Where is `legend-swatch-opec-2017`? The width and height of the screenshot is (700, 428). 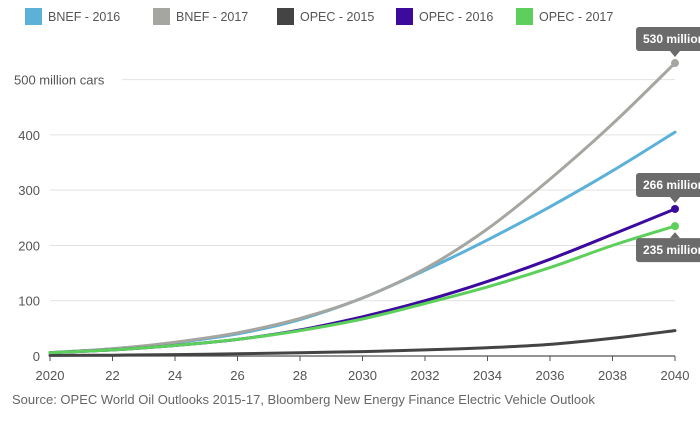 legend-swatch-opec-2017 is located at coordinates (524, 16).